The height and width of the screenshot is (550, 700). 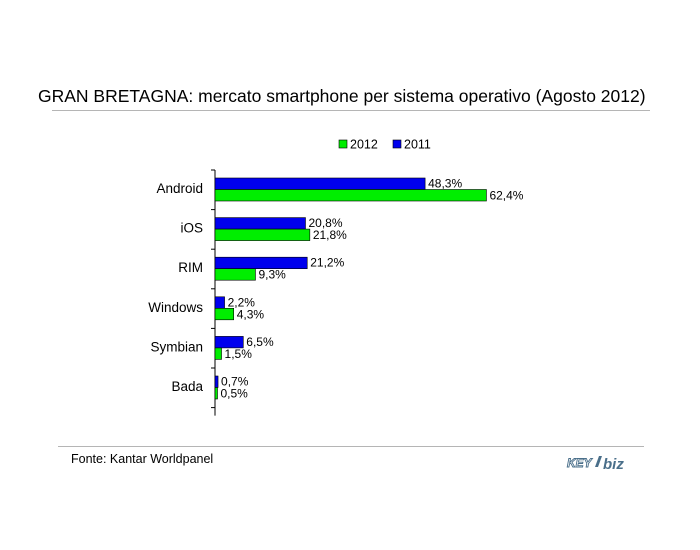 I want to click on logo-text-key: KEY, so click(x=580, y=463).